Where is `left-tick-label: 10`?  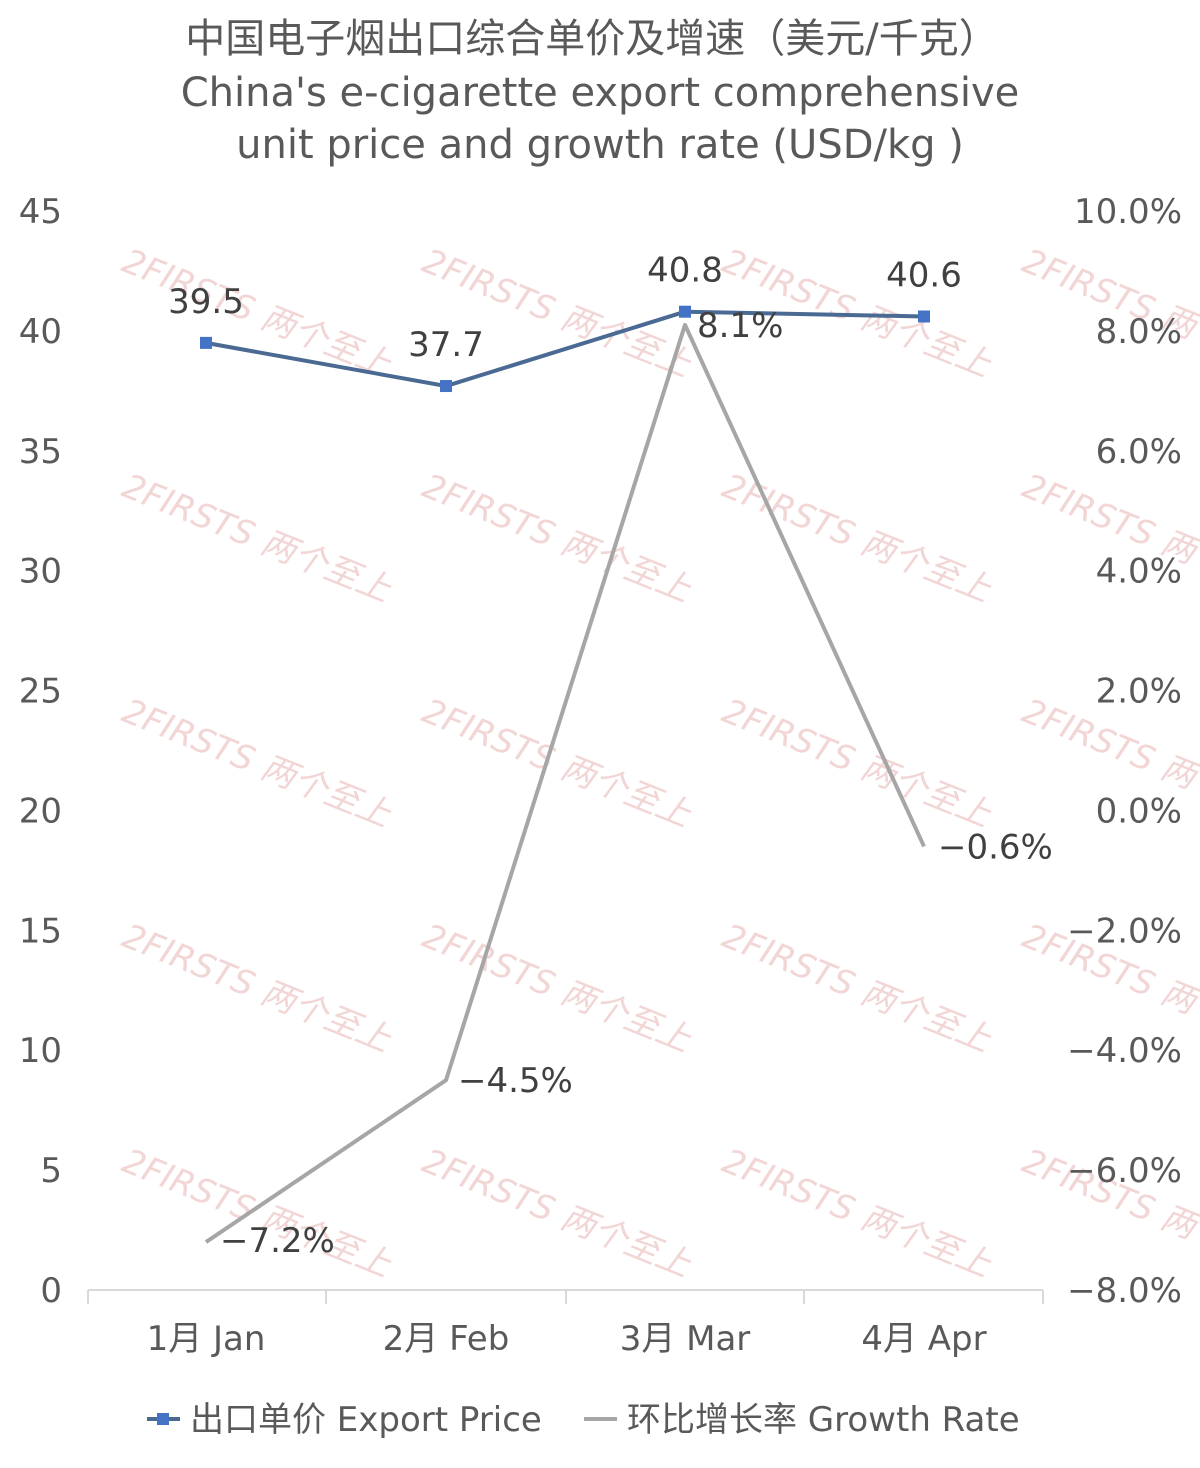
left-tick-label: 10 is located at coordinates (40, 1051).